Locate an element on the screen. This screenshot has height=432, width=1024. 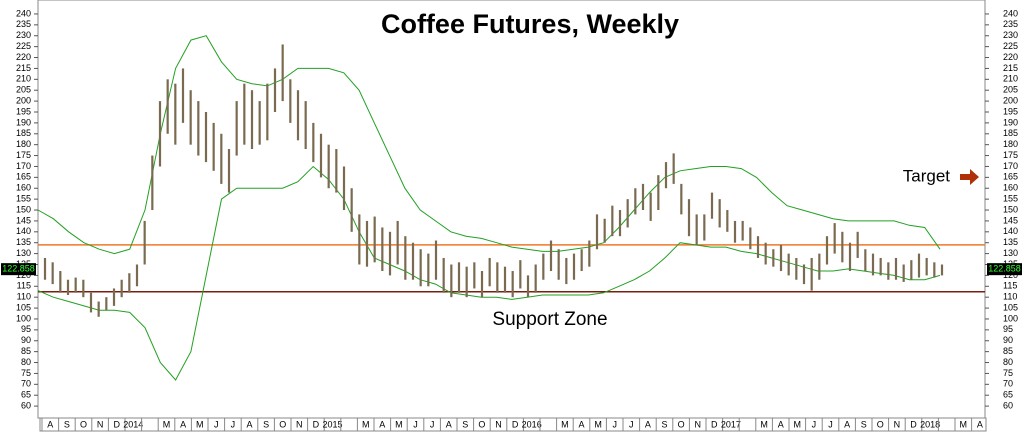
y-tick-label-right: 135 is located at coordinates (1010, 242).